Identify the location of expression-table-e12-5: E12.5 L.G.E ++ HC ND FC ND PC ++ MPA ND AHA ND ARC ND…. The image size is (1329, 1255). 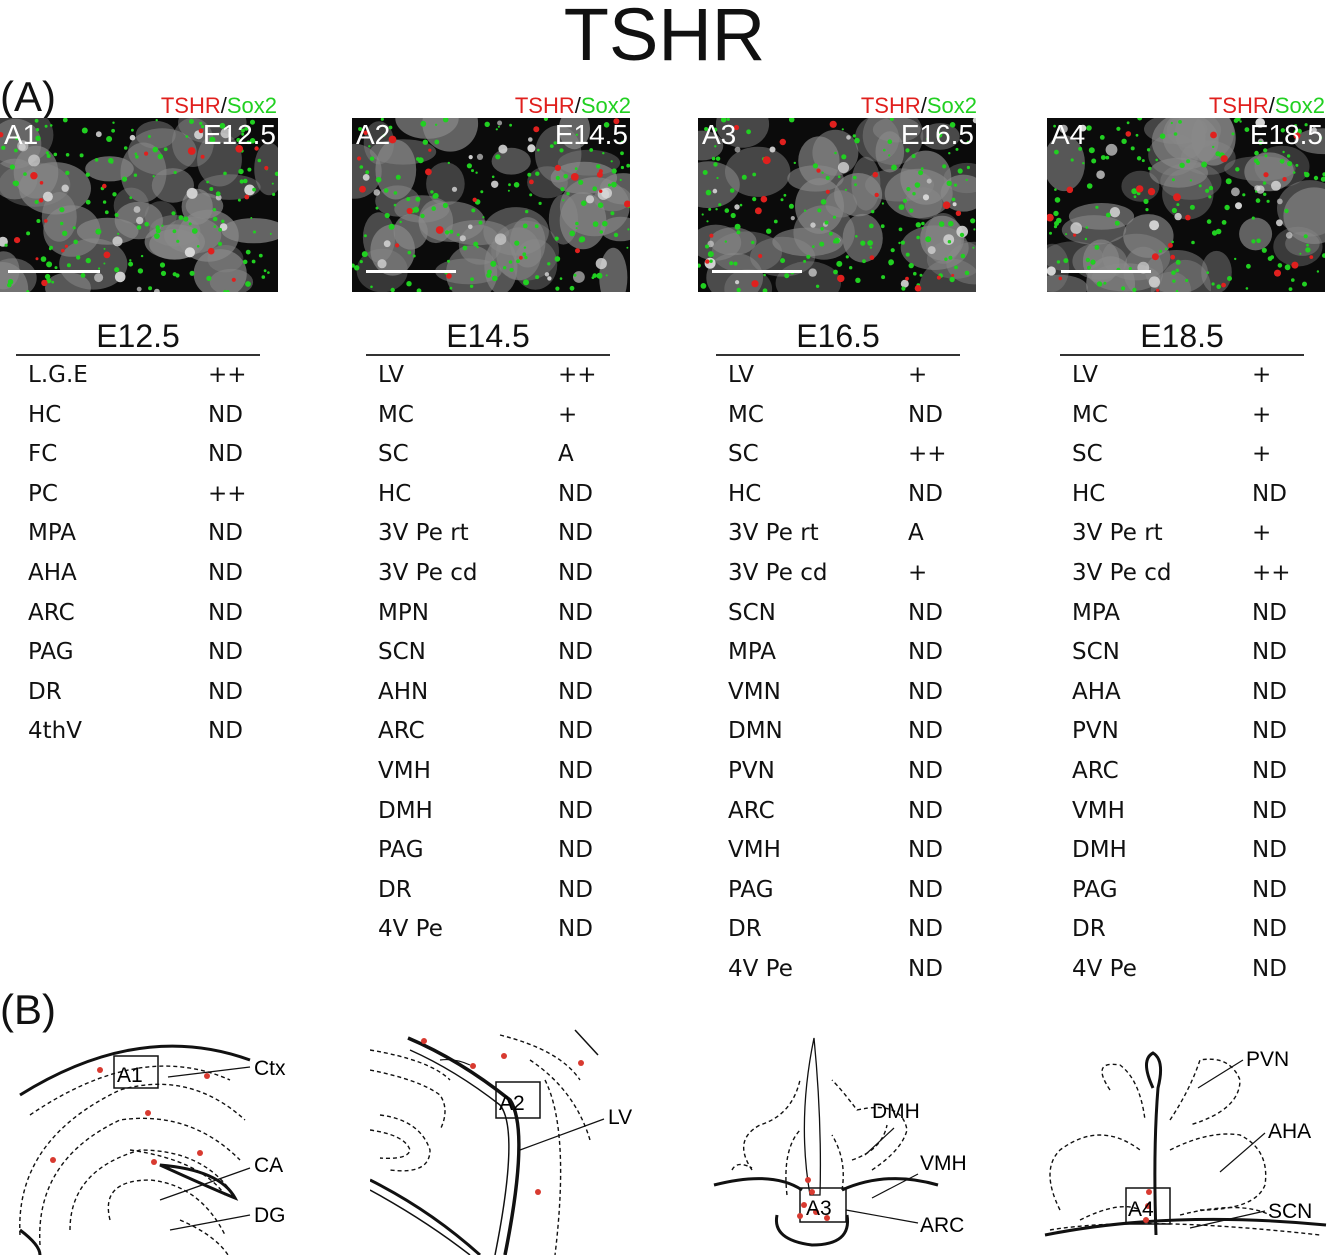
(138, 535).